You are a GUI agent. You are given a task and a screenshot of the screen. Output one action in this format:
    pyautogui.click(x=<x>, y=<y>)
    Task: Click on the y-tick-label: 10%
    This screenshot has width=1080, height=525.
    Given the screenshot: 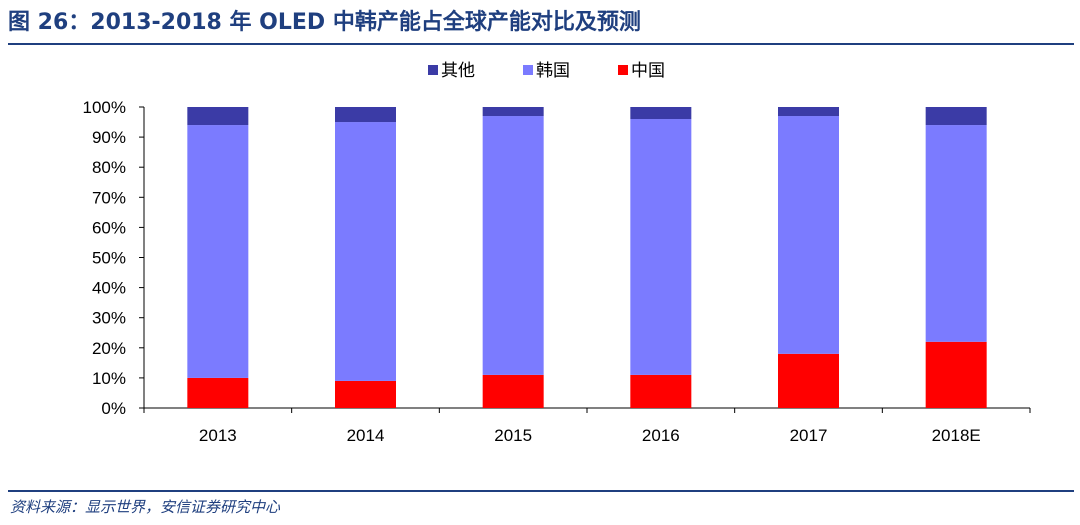 What is the action you would take?
    pyautogui.click(x=109, y=378)
    